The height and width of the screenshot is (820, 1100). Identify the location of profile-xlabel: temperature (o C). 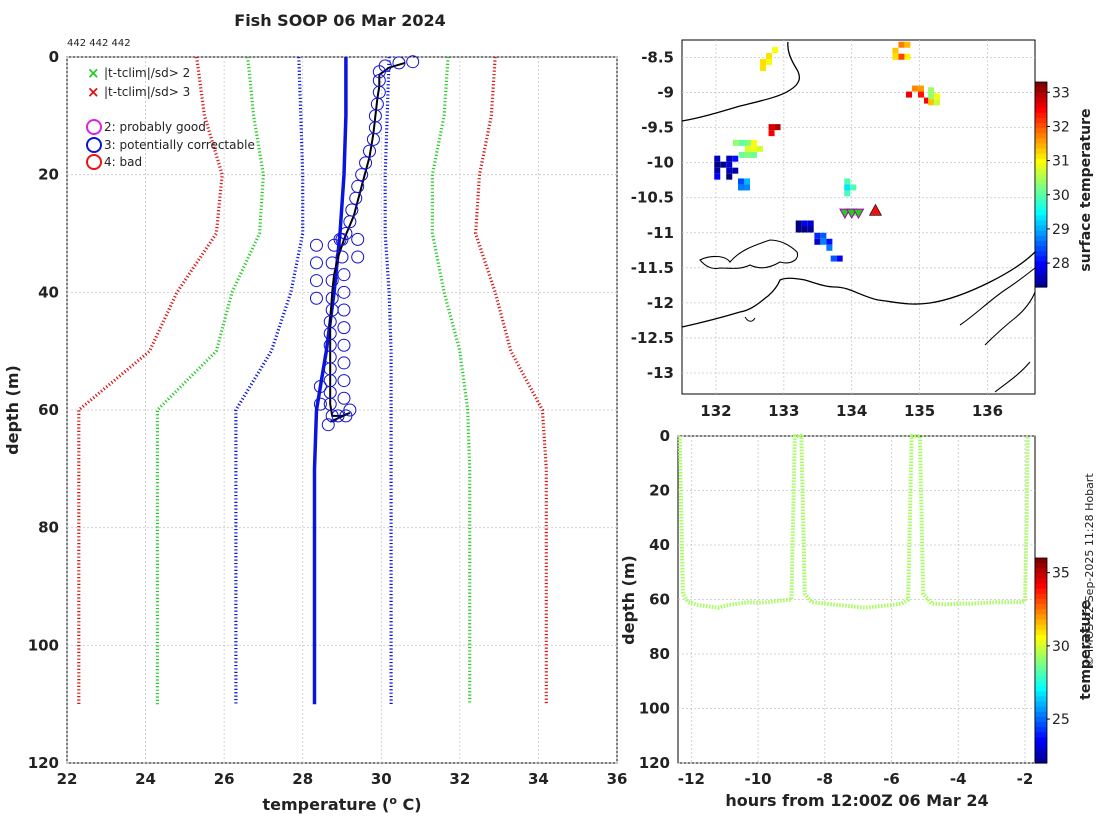
(341, 804).